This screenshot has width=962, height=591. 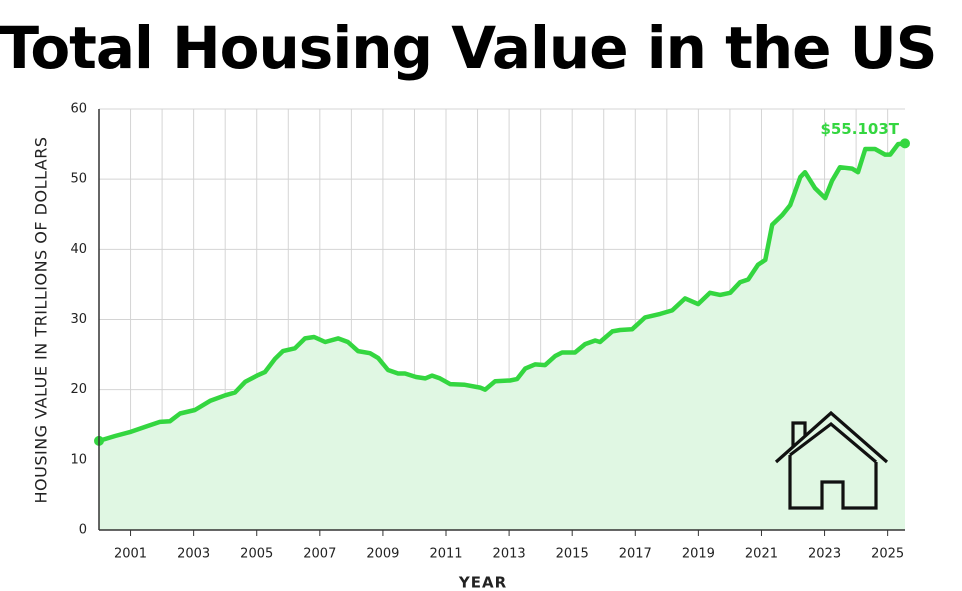 What do you see at coordinates (382, 554) in the screenshot?
I see `x-tick-label: 2009` at bounding box center [382, 554].